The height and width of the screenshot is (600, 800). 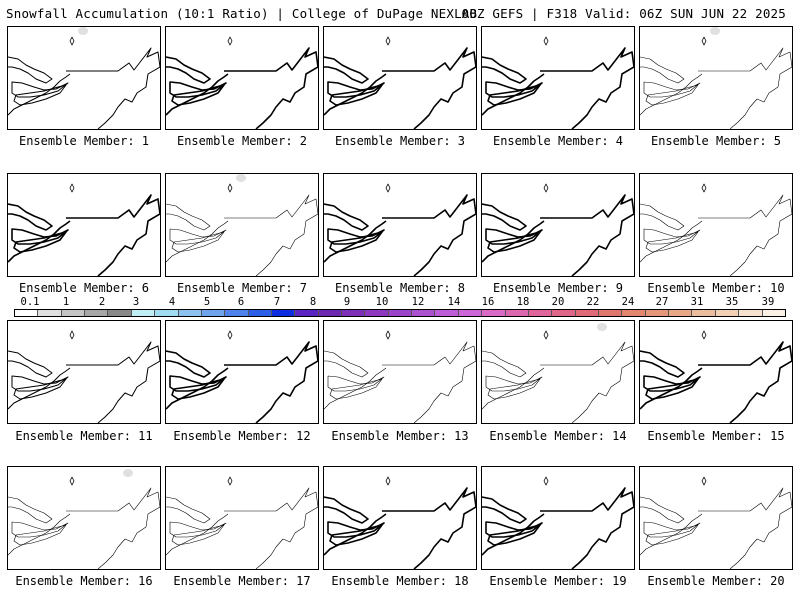 What do you see at coordinates (558, 302) in the screenshot?
I see `colorbar-tick-label: 20` at bounding box center [558, 302].